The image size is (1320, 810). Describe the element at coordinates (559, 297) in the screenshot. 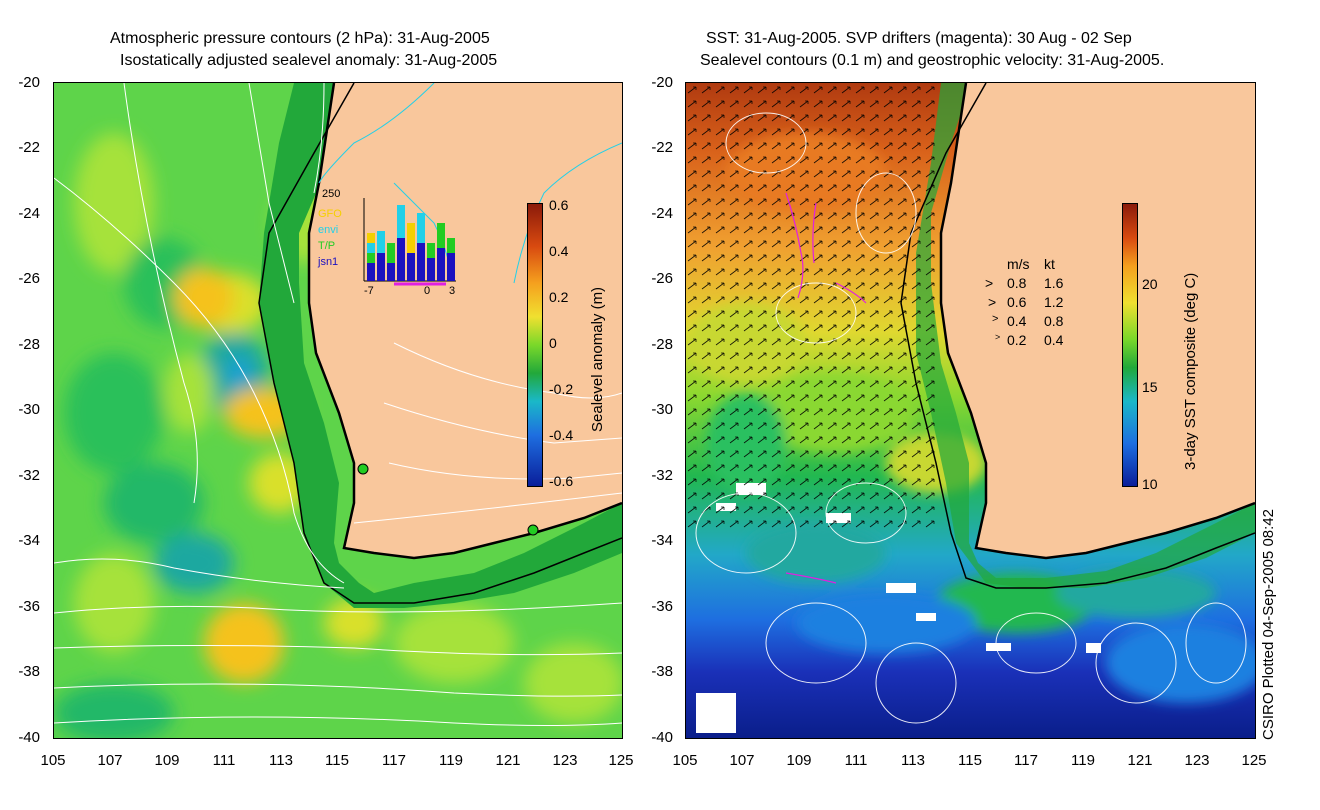

I see `colorbar-tick: 0.2` at that location.